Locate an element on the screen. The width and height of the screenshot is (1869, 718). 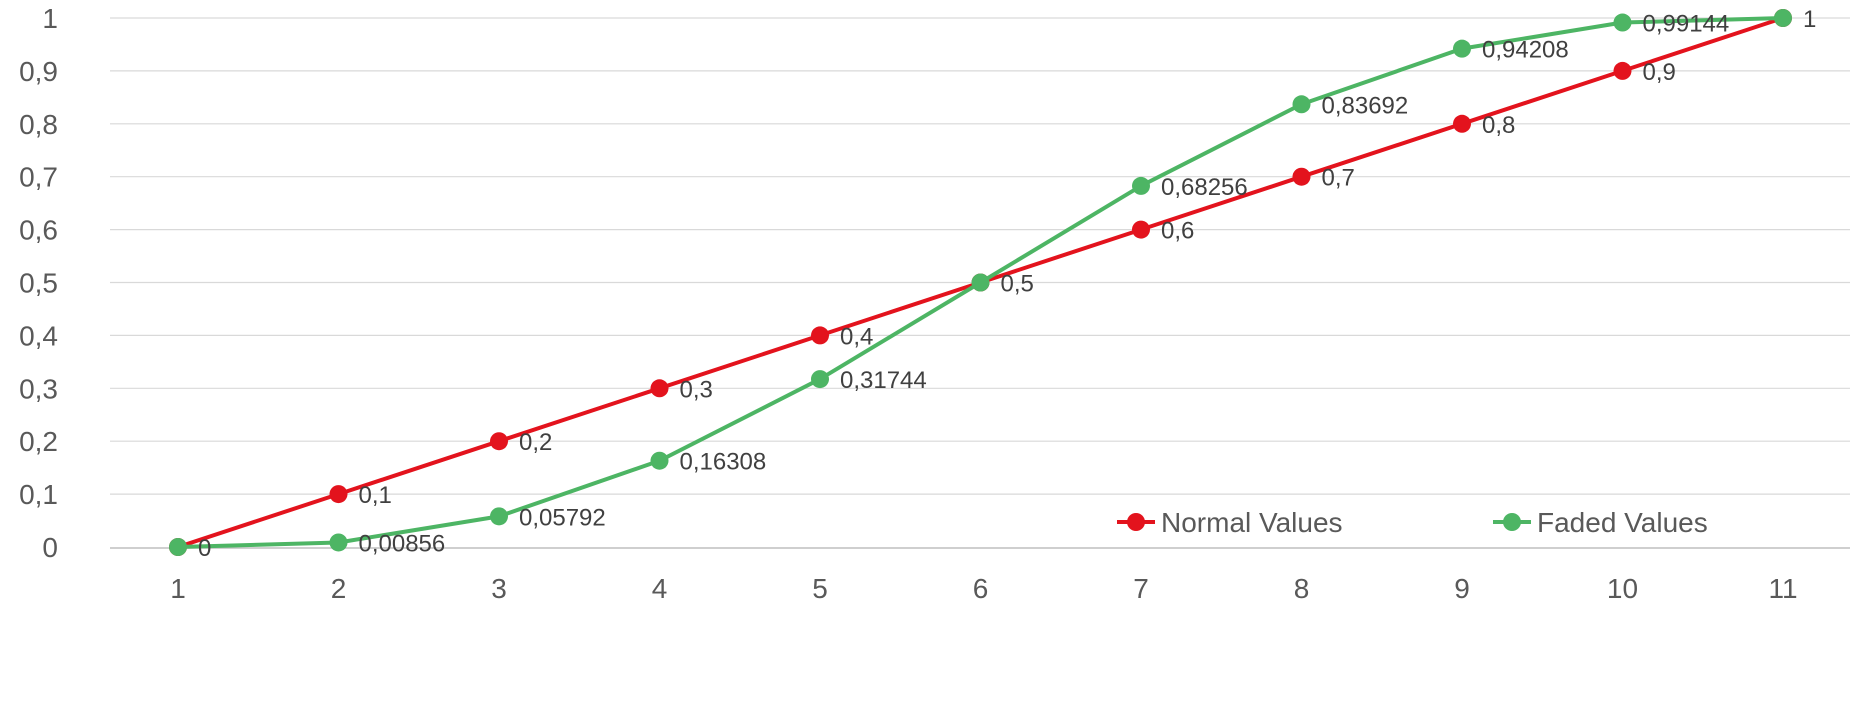
legend-entry: Normal Values is located at coordinates (1230, 522).